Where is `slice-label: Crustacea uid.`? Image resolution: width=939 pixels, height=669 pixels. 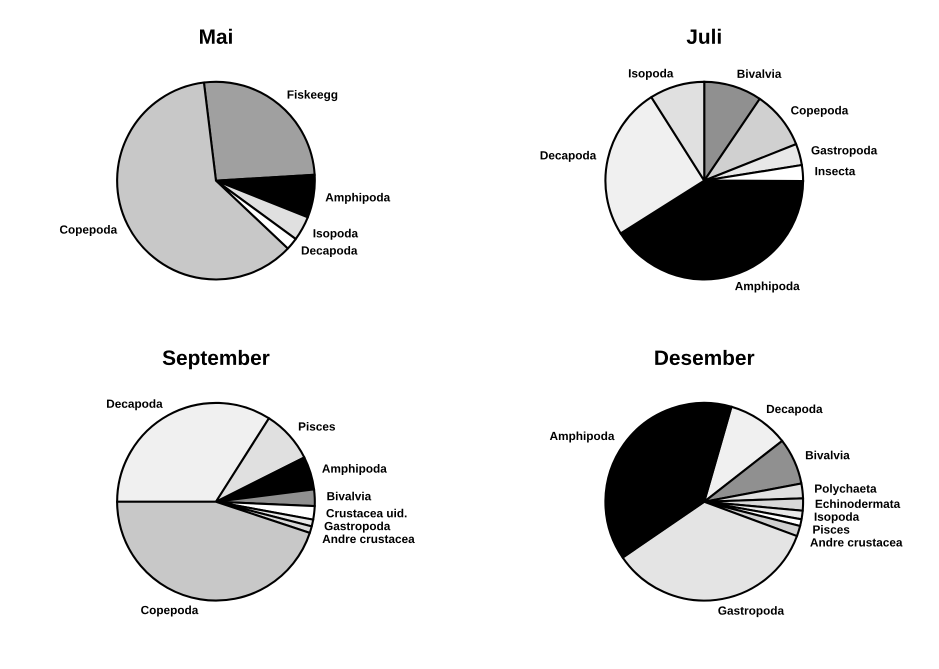 slice-label: Crustacea uid. is located at coordinates (366, 513).